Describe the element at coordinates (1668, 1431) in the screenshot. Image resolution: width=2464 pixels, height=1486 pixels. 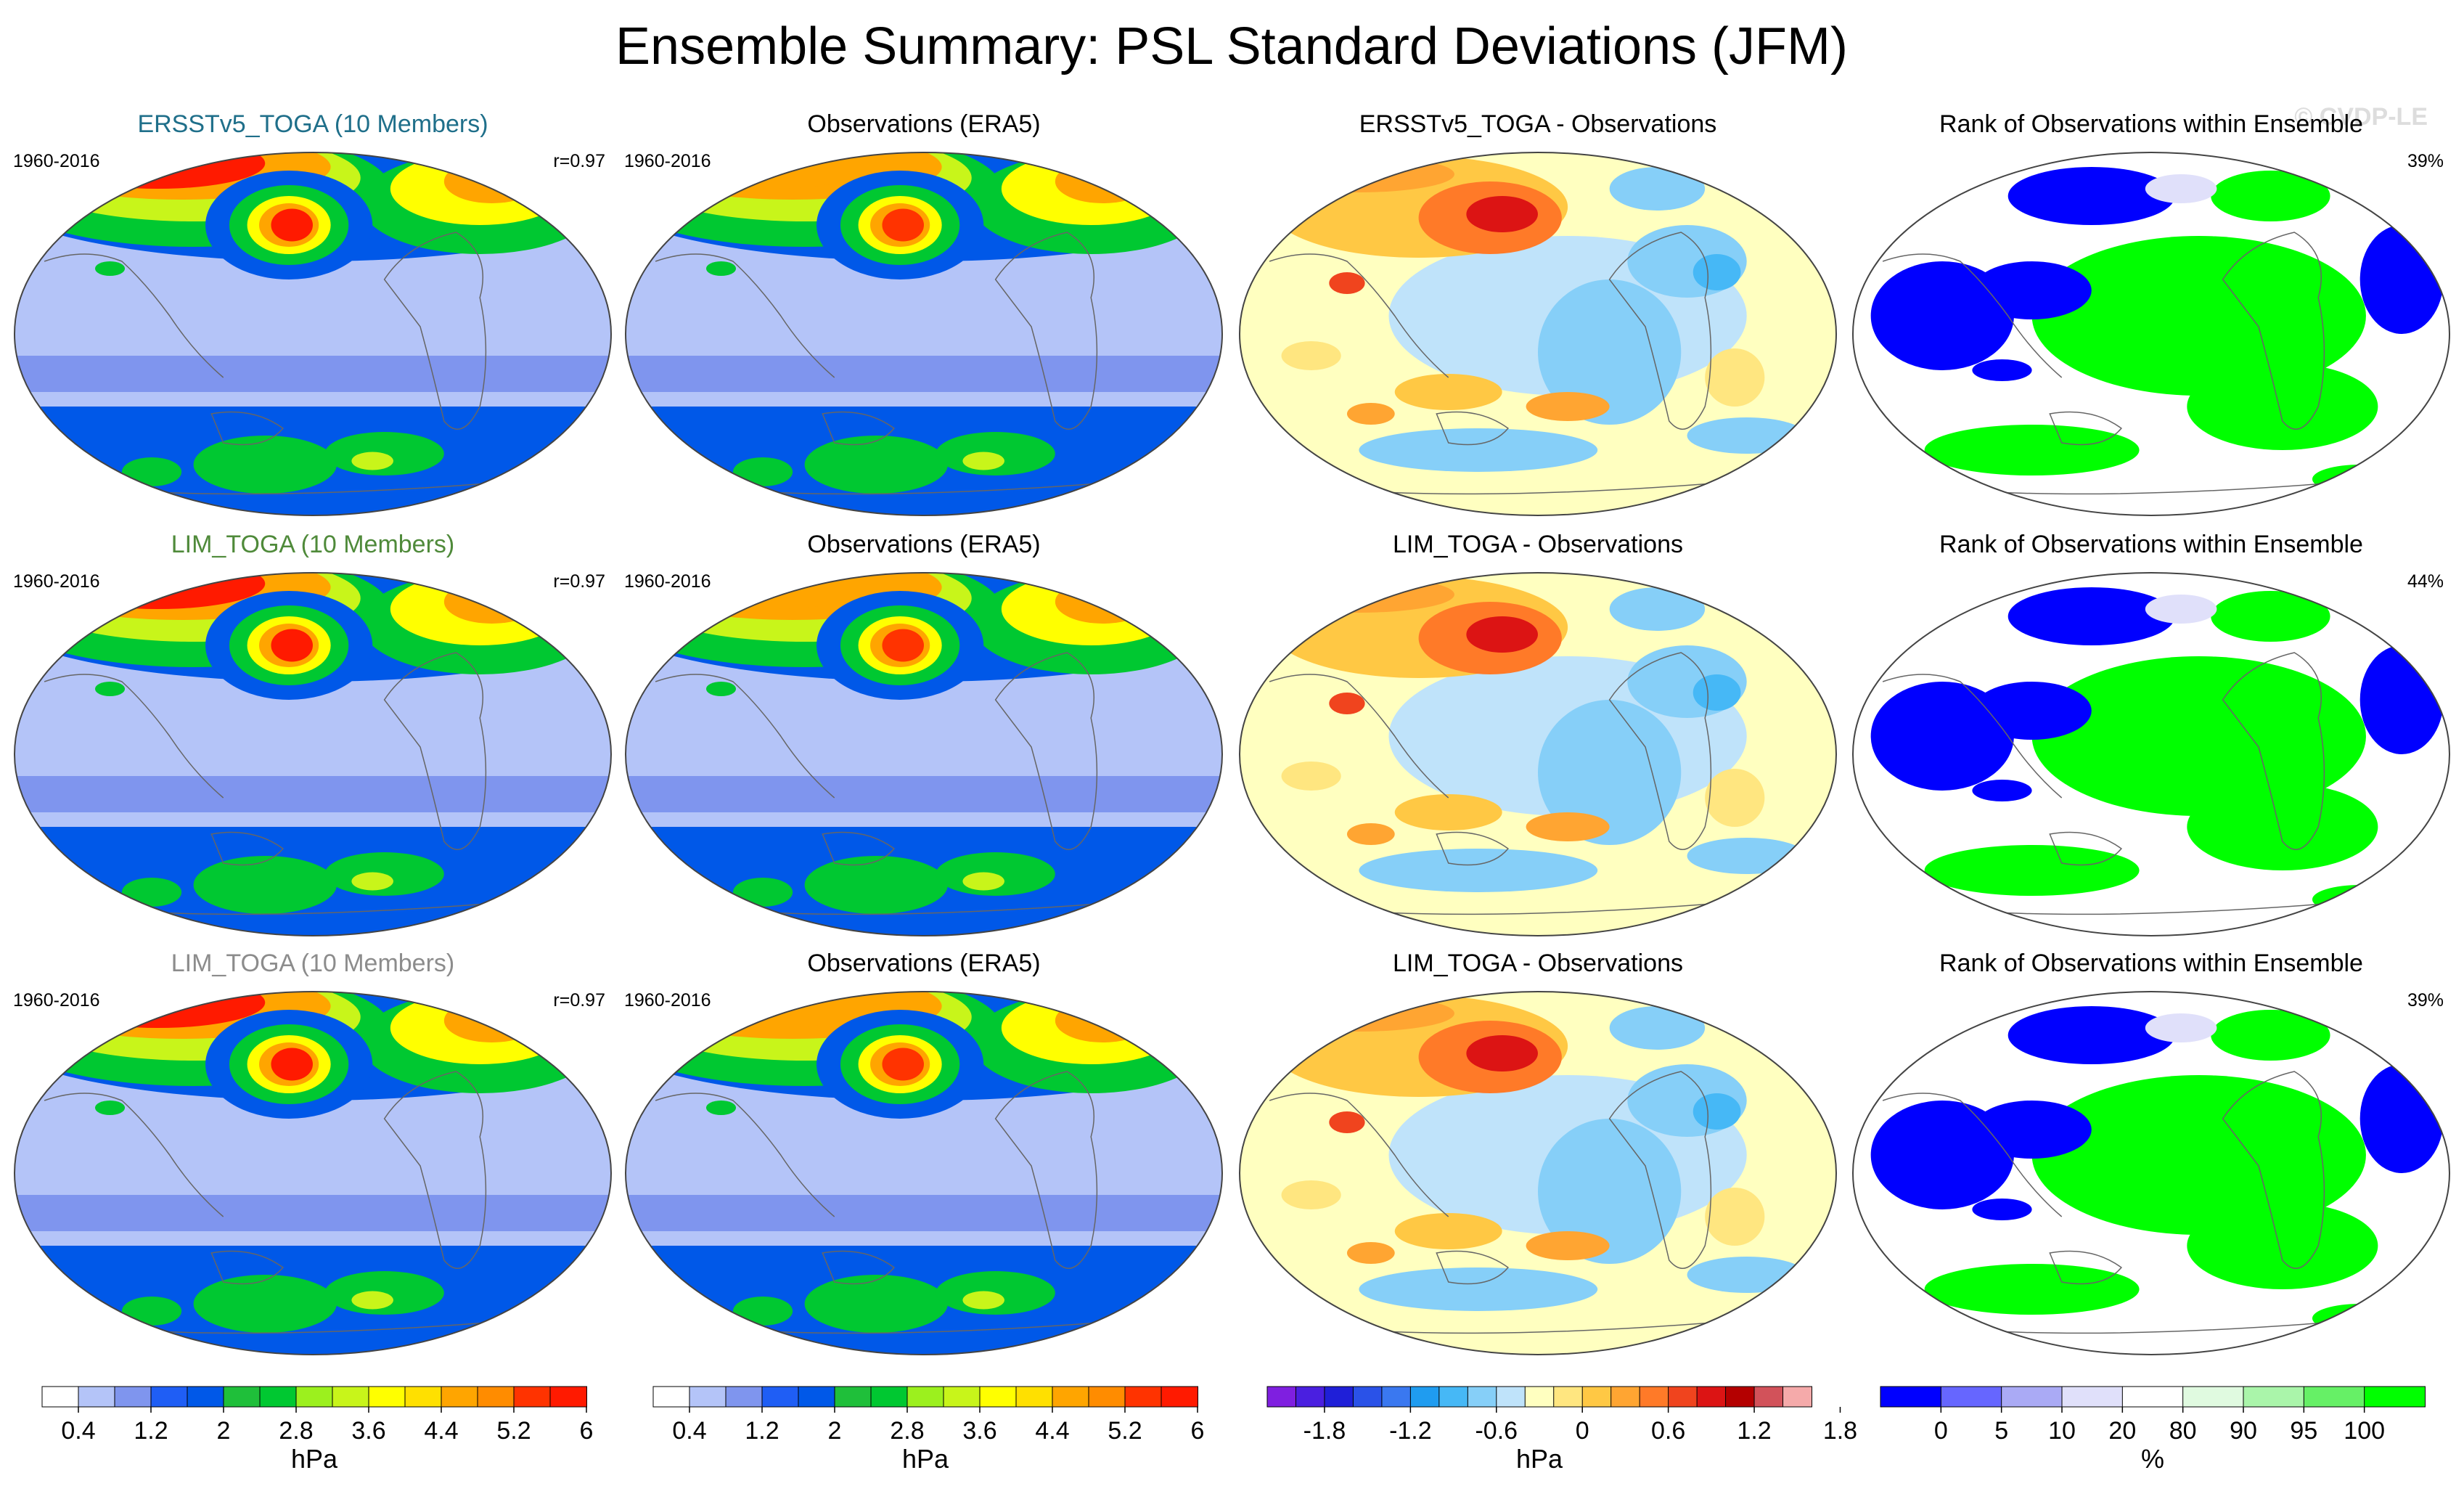
I see `colorbar-tick-label: 0.6` at that location.